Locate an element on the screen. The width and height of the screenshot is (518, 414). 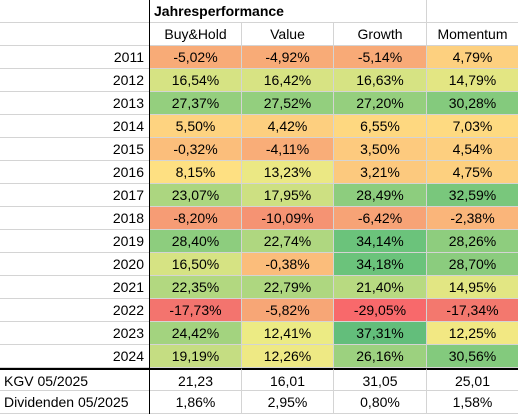
performance-cell: 30,28% is located at coordinates (472, 103).